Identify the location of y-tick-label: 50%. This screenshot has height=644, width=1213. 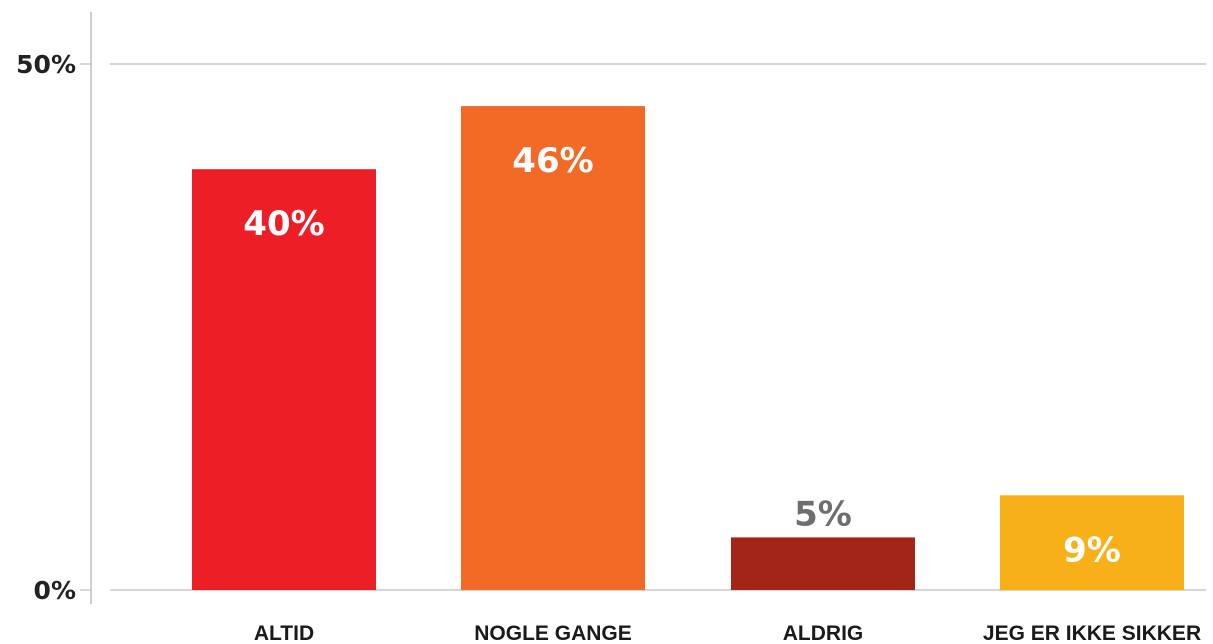
(46, 64).